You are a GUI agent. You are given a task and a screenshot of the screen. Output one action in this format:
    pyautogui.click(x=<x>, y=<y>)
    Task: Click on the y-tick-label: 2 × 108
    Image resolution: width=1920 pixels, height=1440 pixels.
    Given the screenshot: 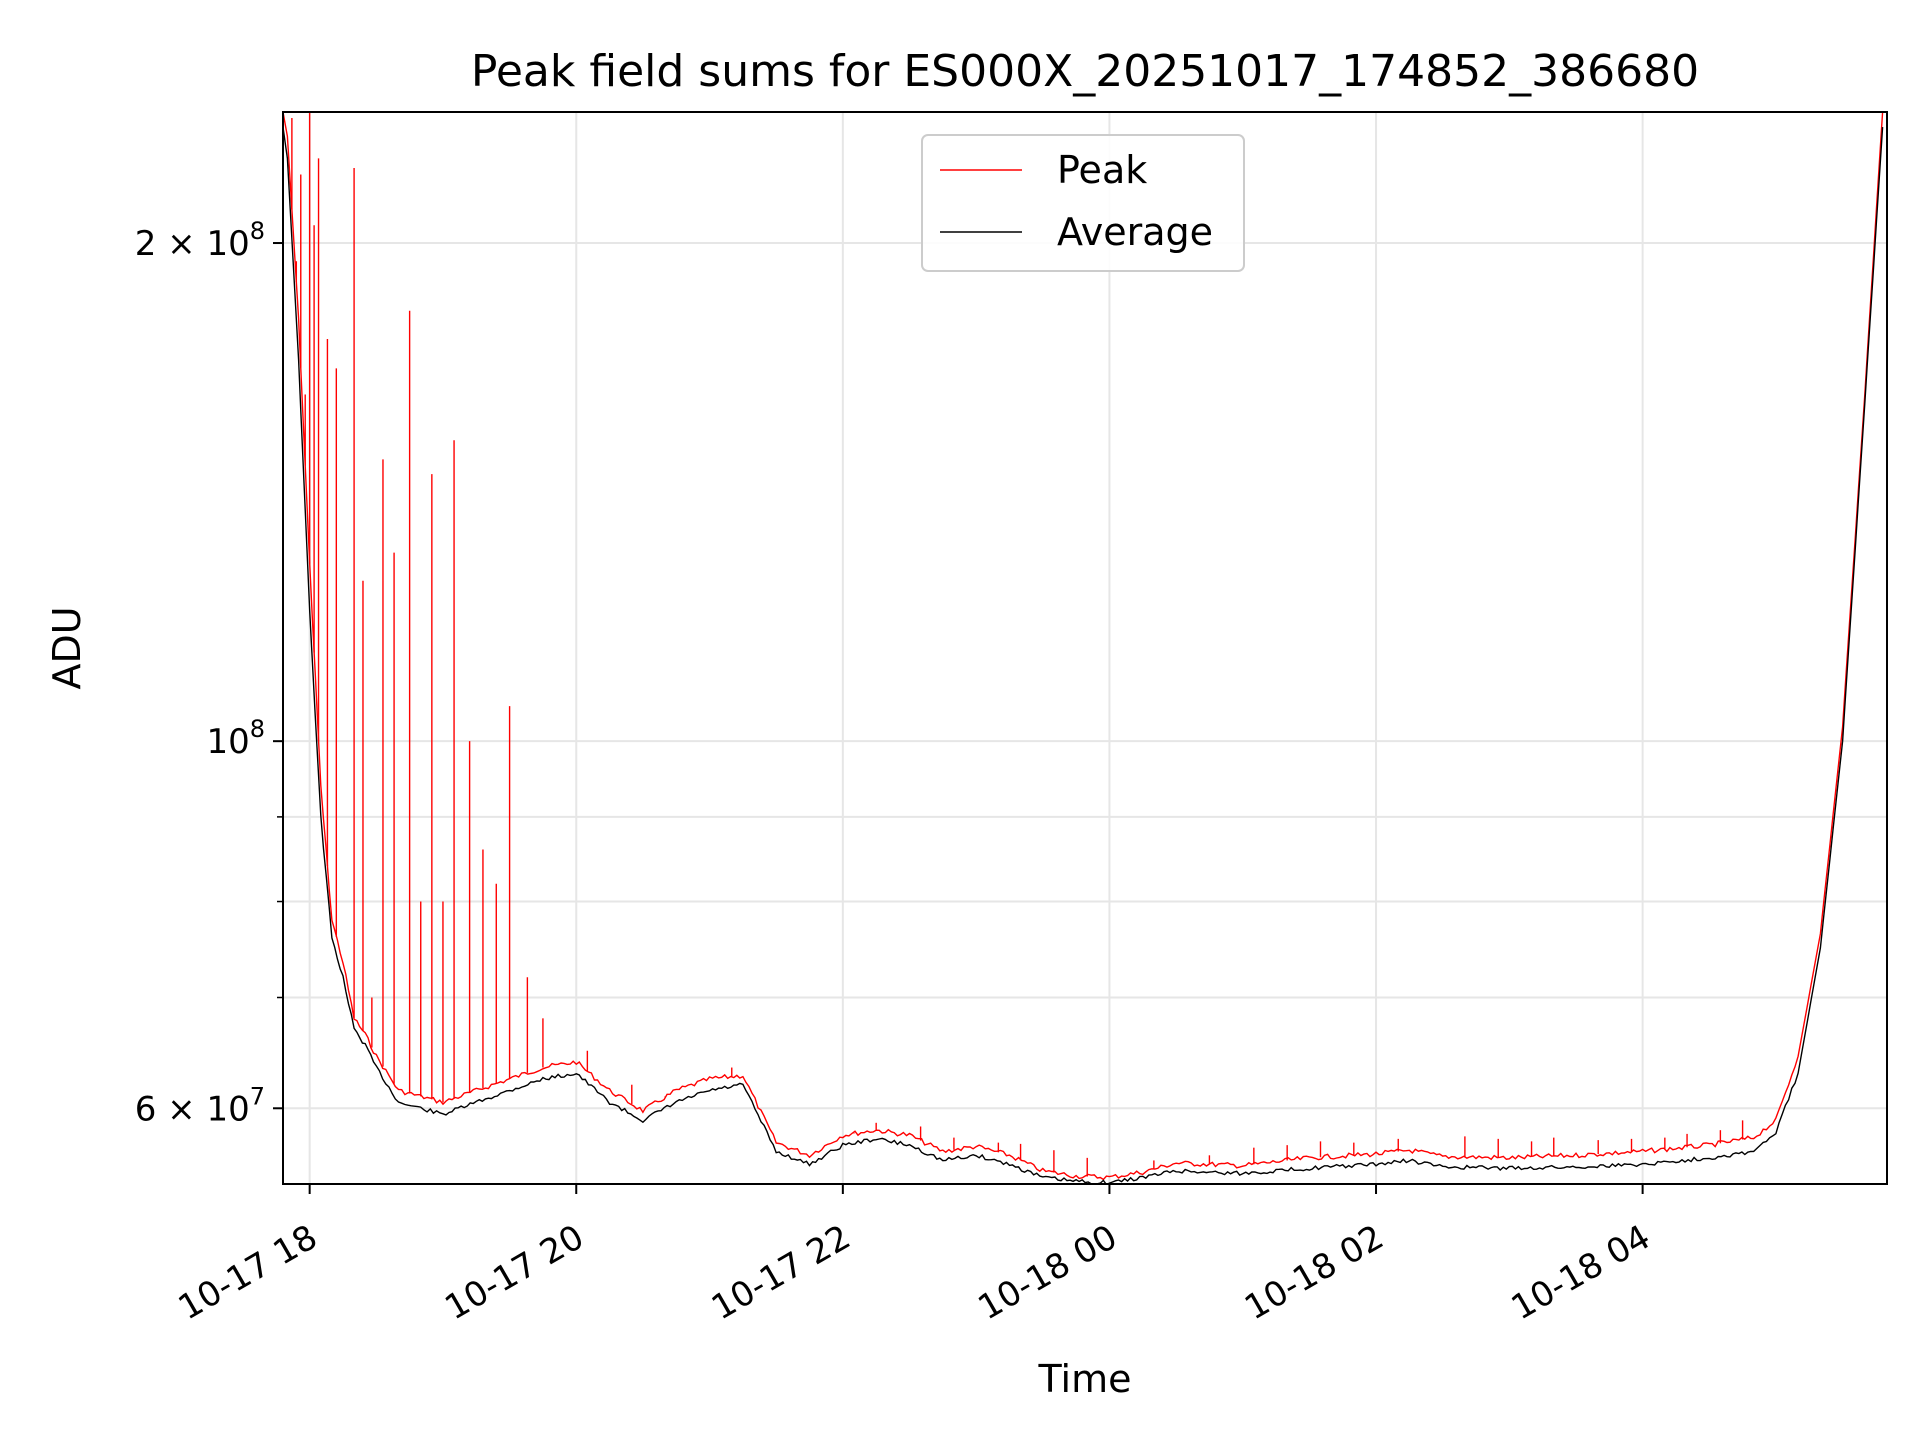 What is the action you would take?
    pyautogui.click(x=200, y=240)
    